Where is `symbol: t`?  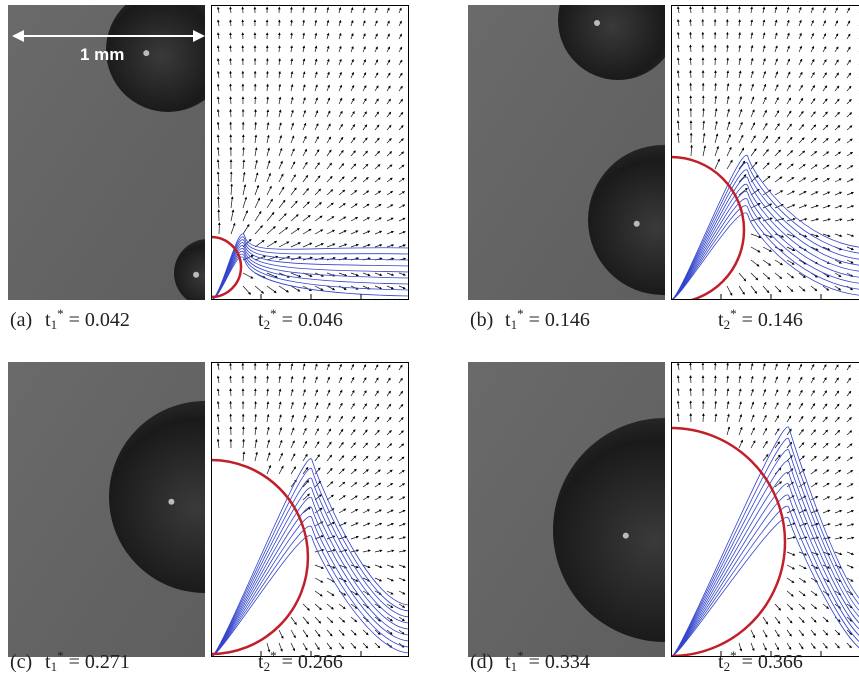 symbol: t is located at coordinates (721, 320).